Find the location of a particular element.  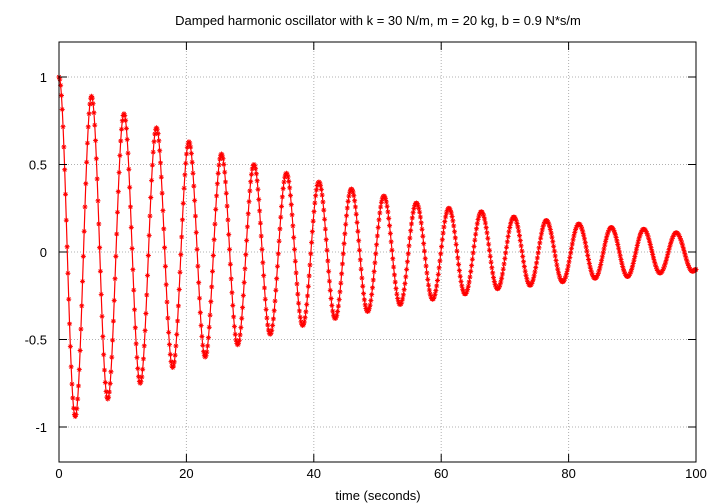

y-tick-label: 0 is located at coordinates (43, 252).